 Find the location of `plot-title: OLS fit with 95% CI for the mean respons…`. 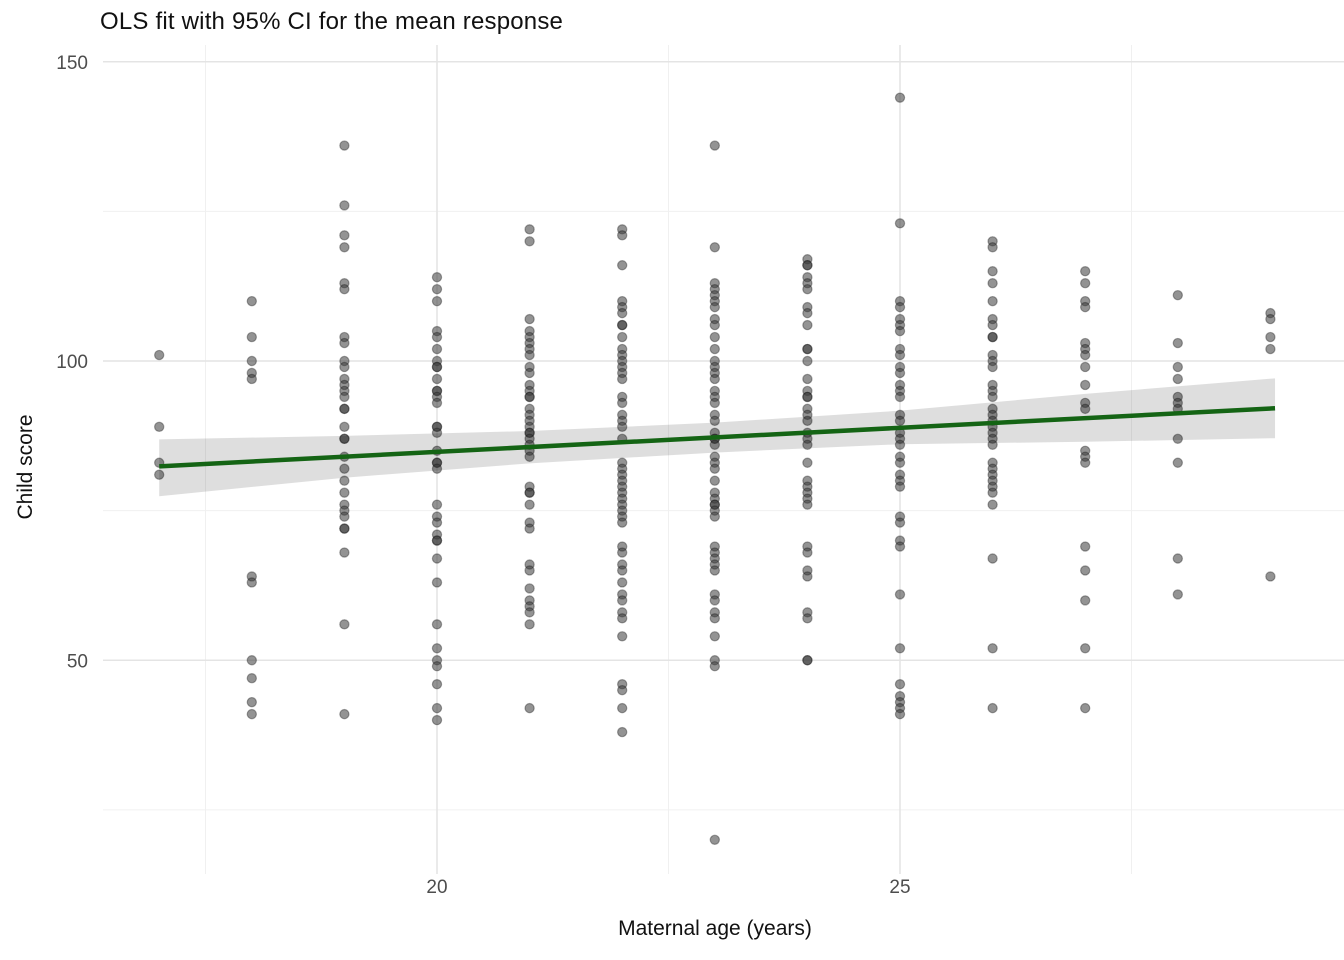

plot-title: OLS fit with 95% CI for the mean respons… is located at coordinates (332, 21).